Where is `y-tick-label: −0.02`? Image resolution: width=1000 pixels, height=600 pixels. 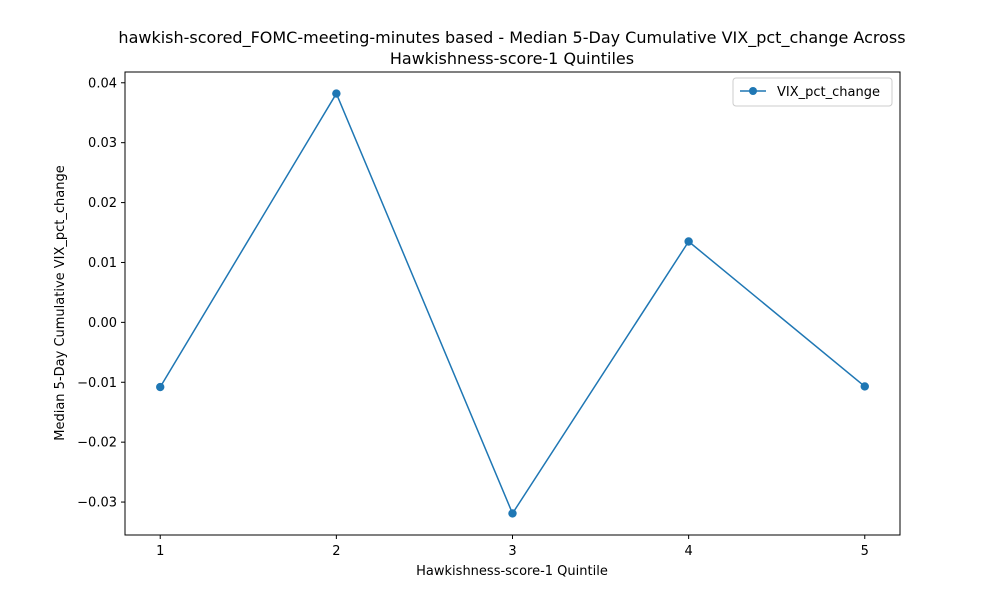 y-tick-label: −0.02 is located at coordinates (97, 443).